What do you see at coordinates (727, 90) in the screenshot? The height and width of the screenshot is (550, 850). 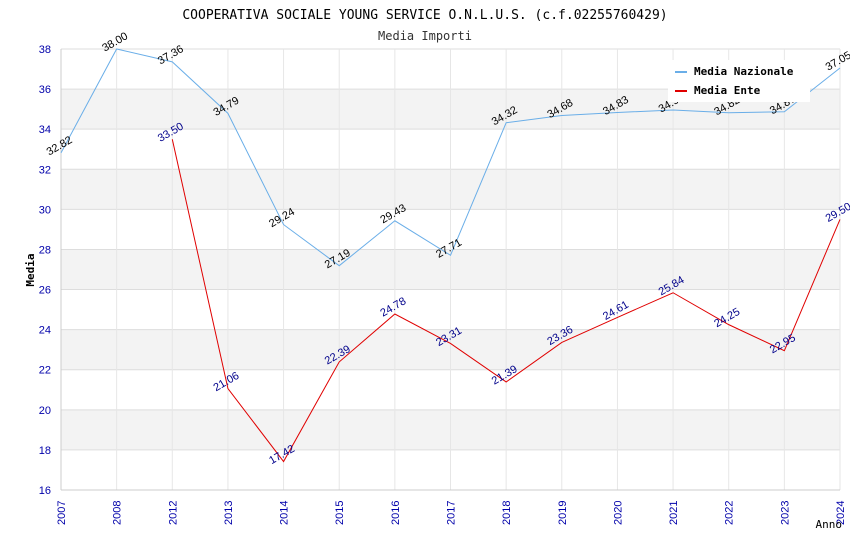 I see `legend-label-media-ente: Media Ente` at bounding box center [727, 90].